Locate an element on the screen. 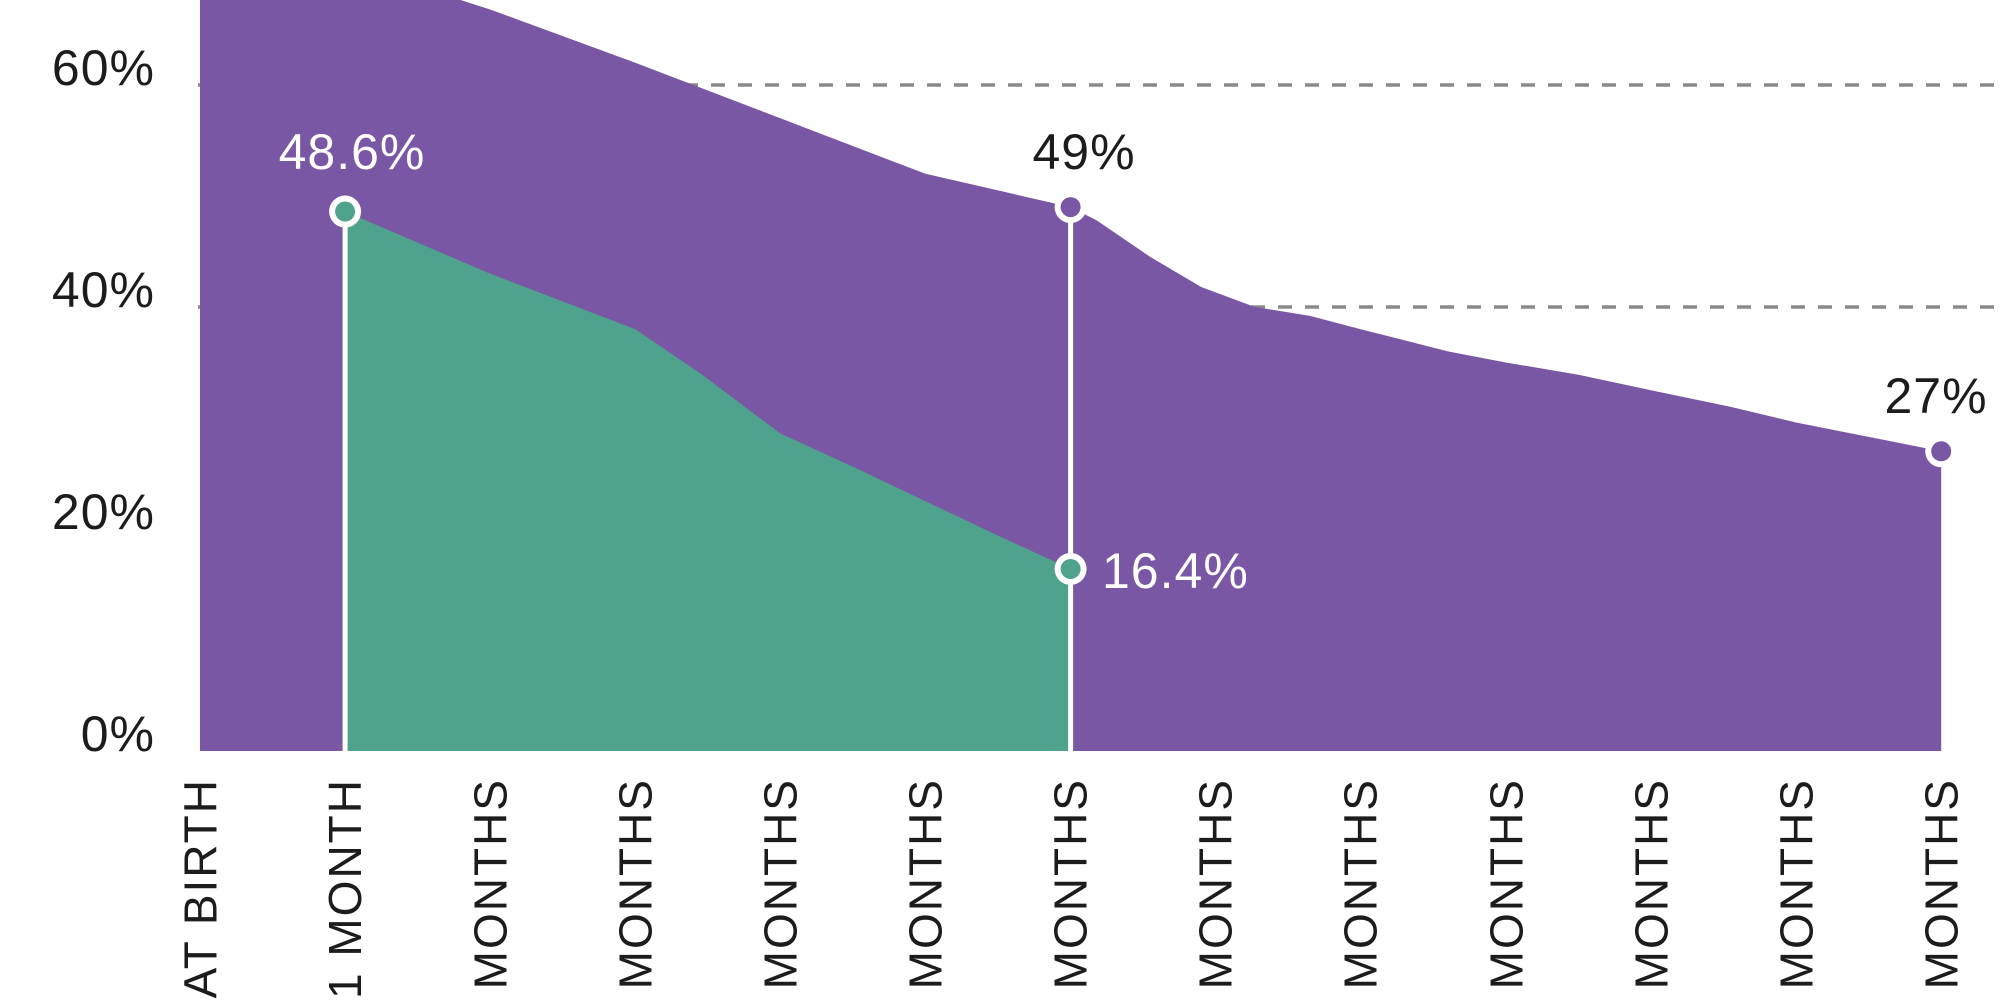 The image size is (2000, 1000). x-axis-label-month-4: MONTHS is located at coordinates (780, 884).